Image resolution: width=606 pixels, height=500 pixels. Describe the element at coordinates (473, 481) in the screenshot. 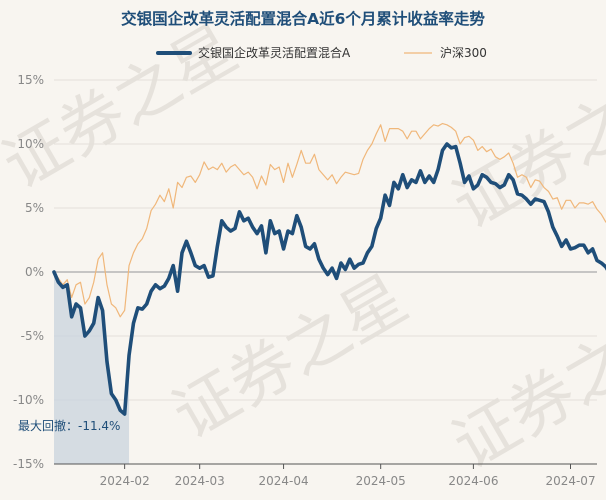

I see `x-tick-label: 2024-06` at that location.